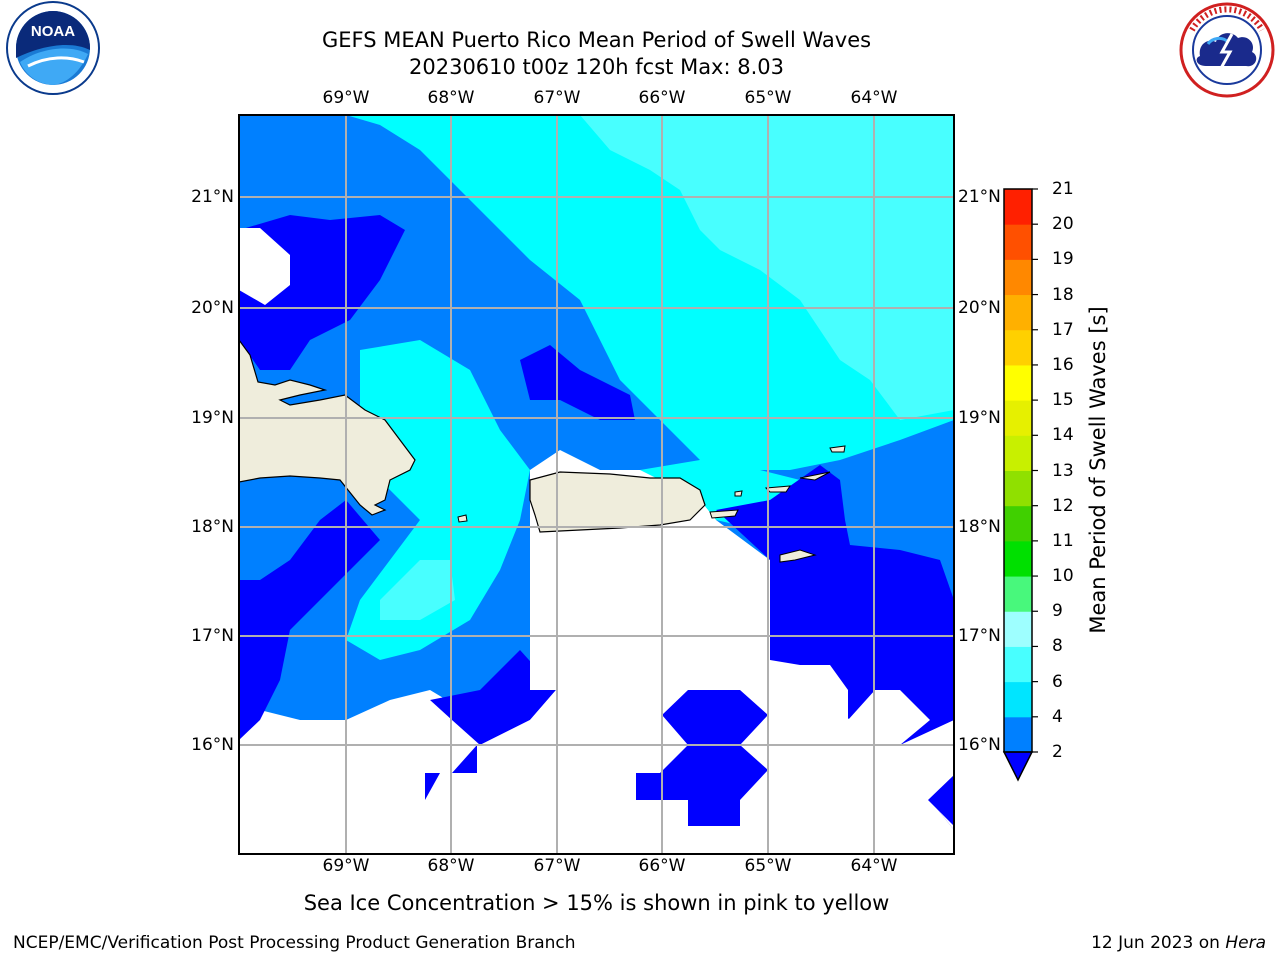 The height and width of the screenshot is (960, 1280). I want to click on colorbar-tick-label: 12, so click(1063, 505).